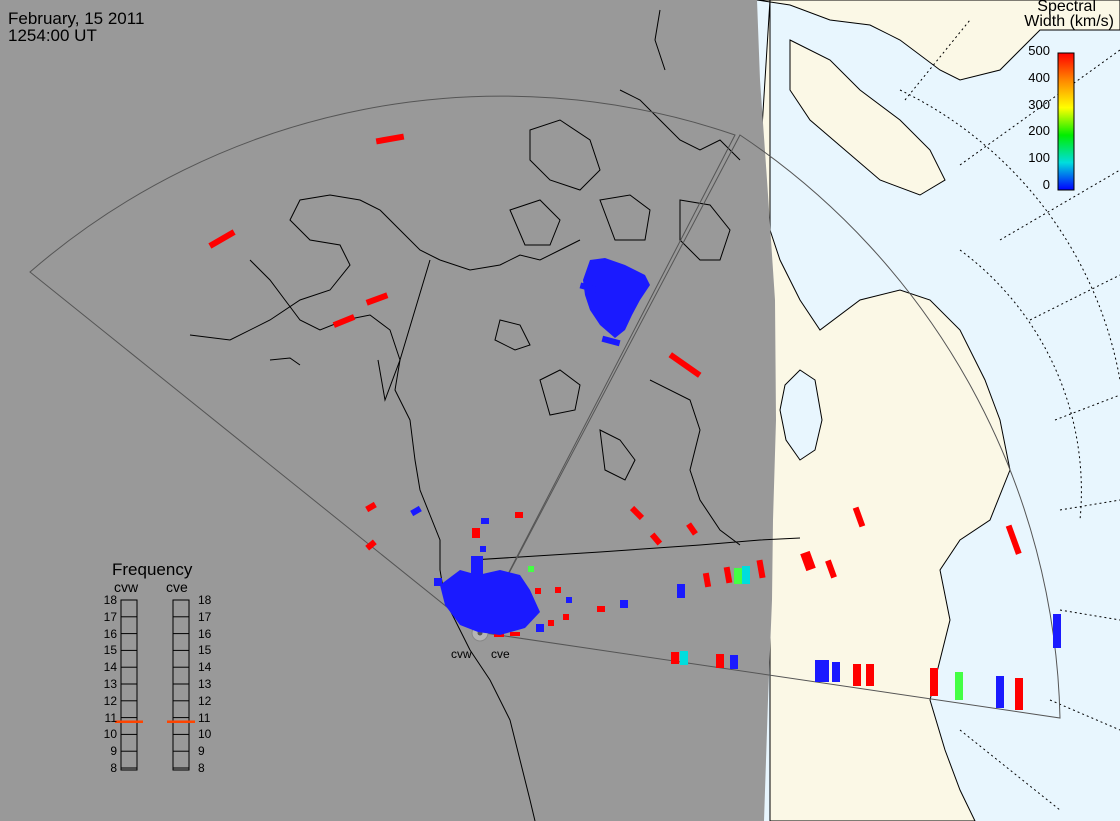 The height and width of the screenshot is (821, 1120). I want to click on frequency-tick-left: 11, so click(110, 717).